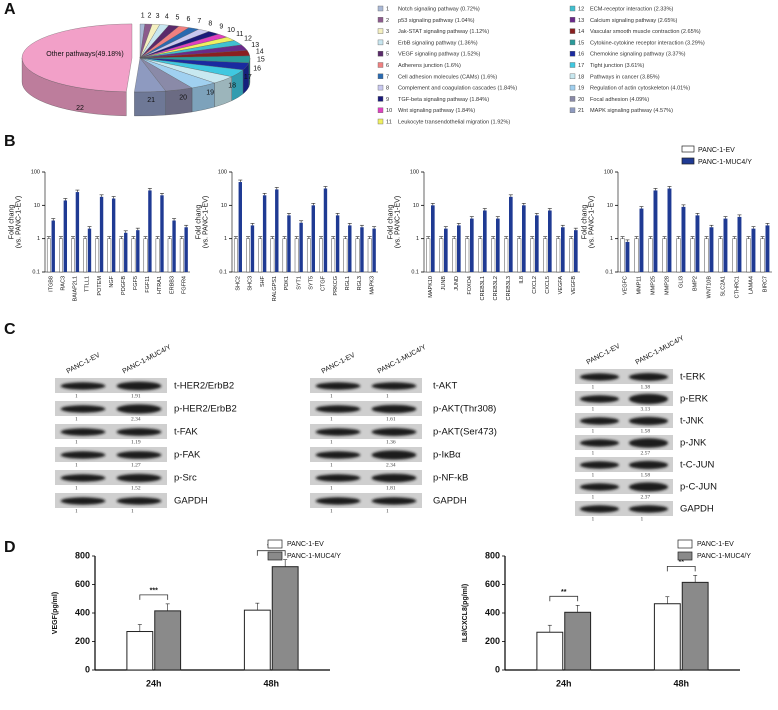  What do you see at coordinates (447, 77) in the screenshot?
I see `legend-label: Cell adhesion molecules (CAMs) (1.6%)` at bounding box center [447, 77].